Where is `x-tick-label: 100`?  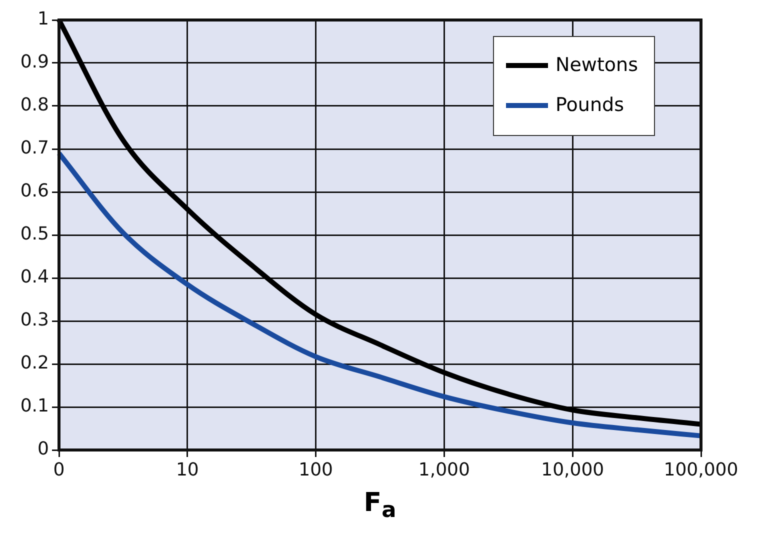
x-tick-label: 100 is located at coordinates (315, 469).